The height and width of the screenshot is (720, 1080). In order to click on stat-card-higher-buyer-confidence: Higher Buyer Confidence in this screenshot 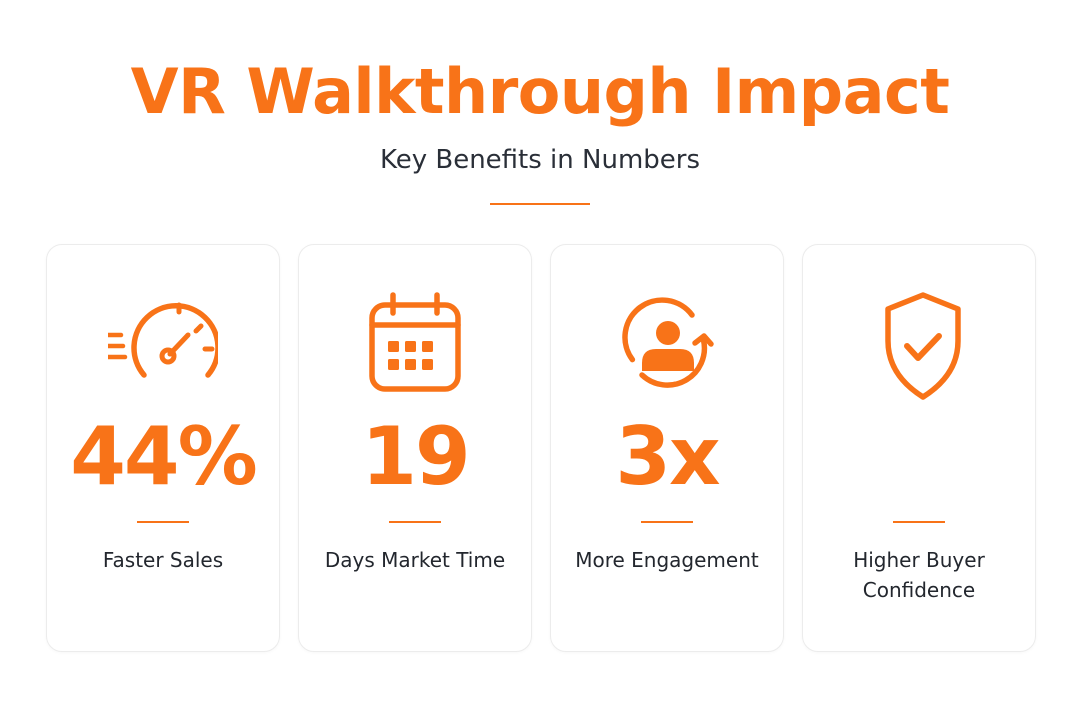, I will do `click(919, 448)`.